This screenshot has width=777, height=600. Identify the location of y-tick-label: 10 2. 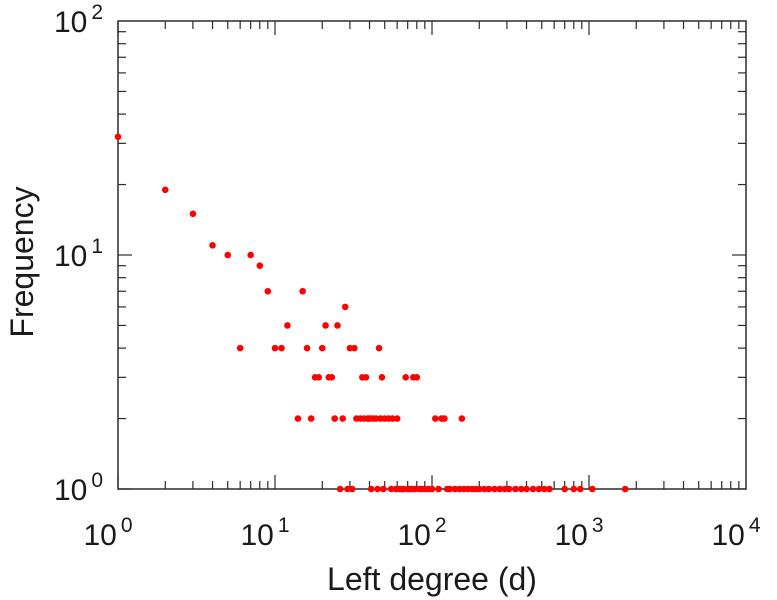
(78, 20).